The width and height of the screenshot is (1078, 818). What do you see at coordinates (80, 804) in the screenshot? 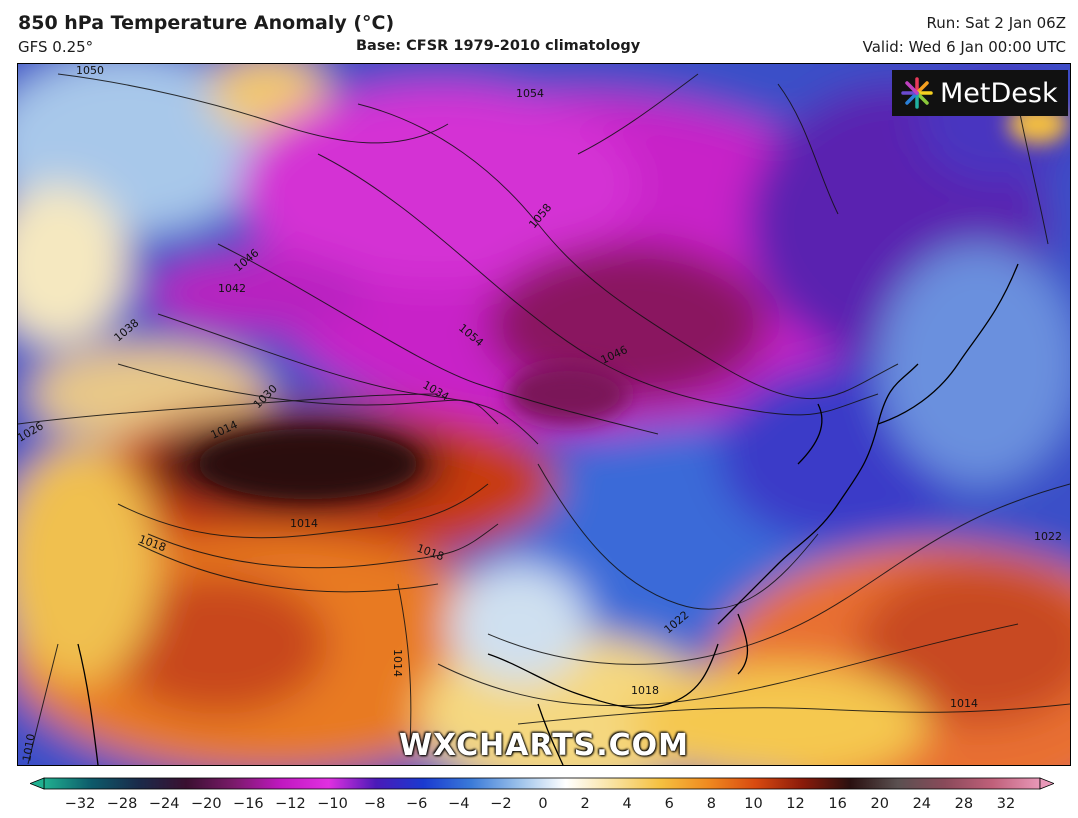
I see `colorbar-tick-label: −32` at bounding box center [80, 804].